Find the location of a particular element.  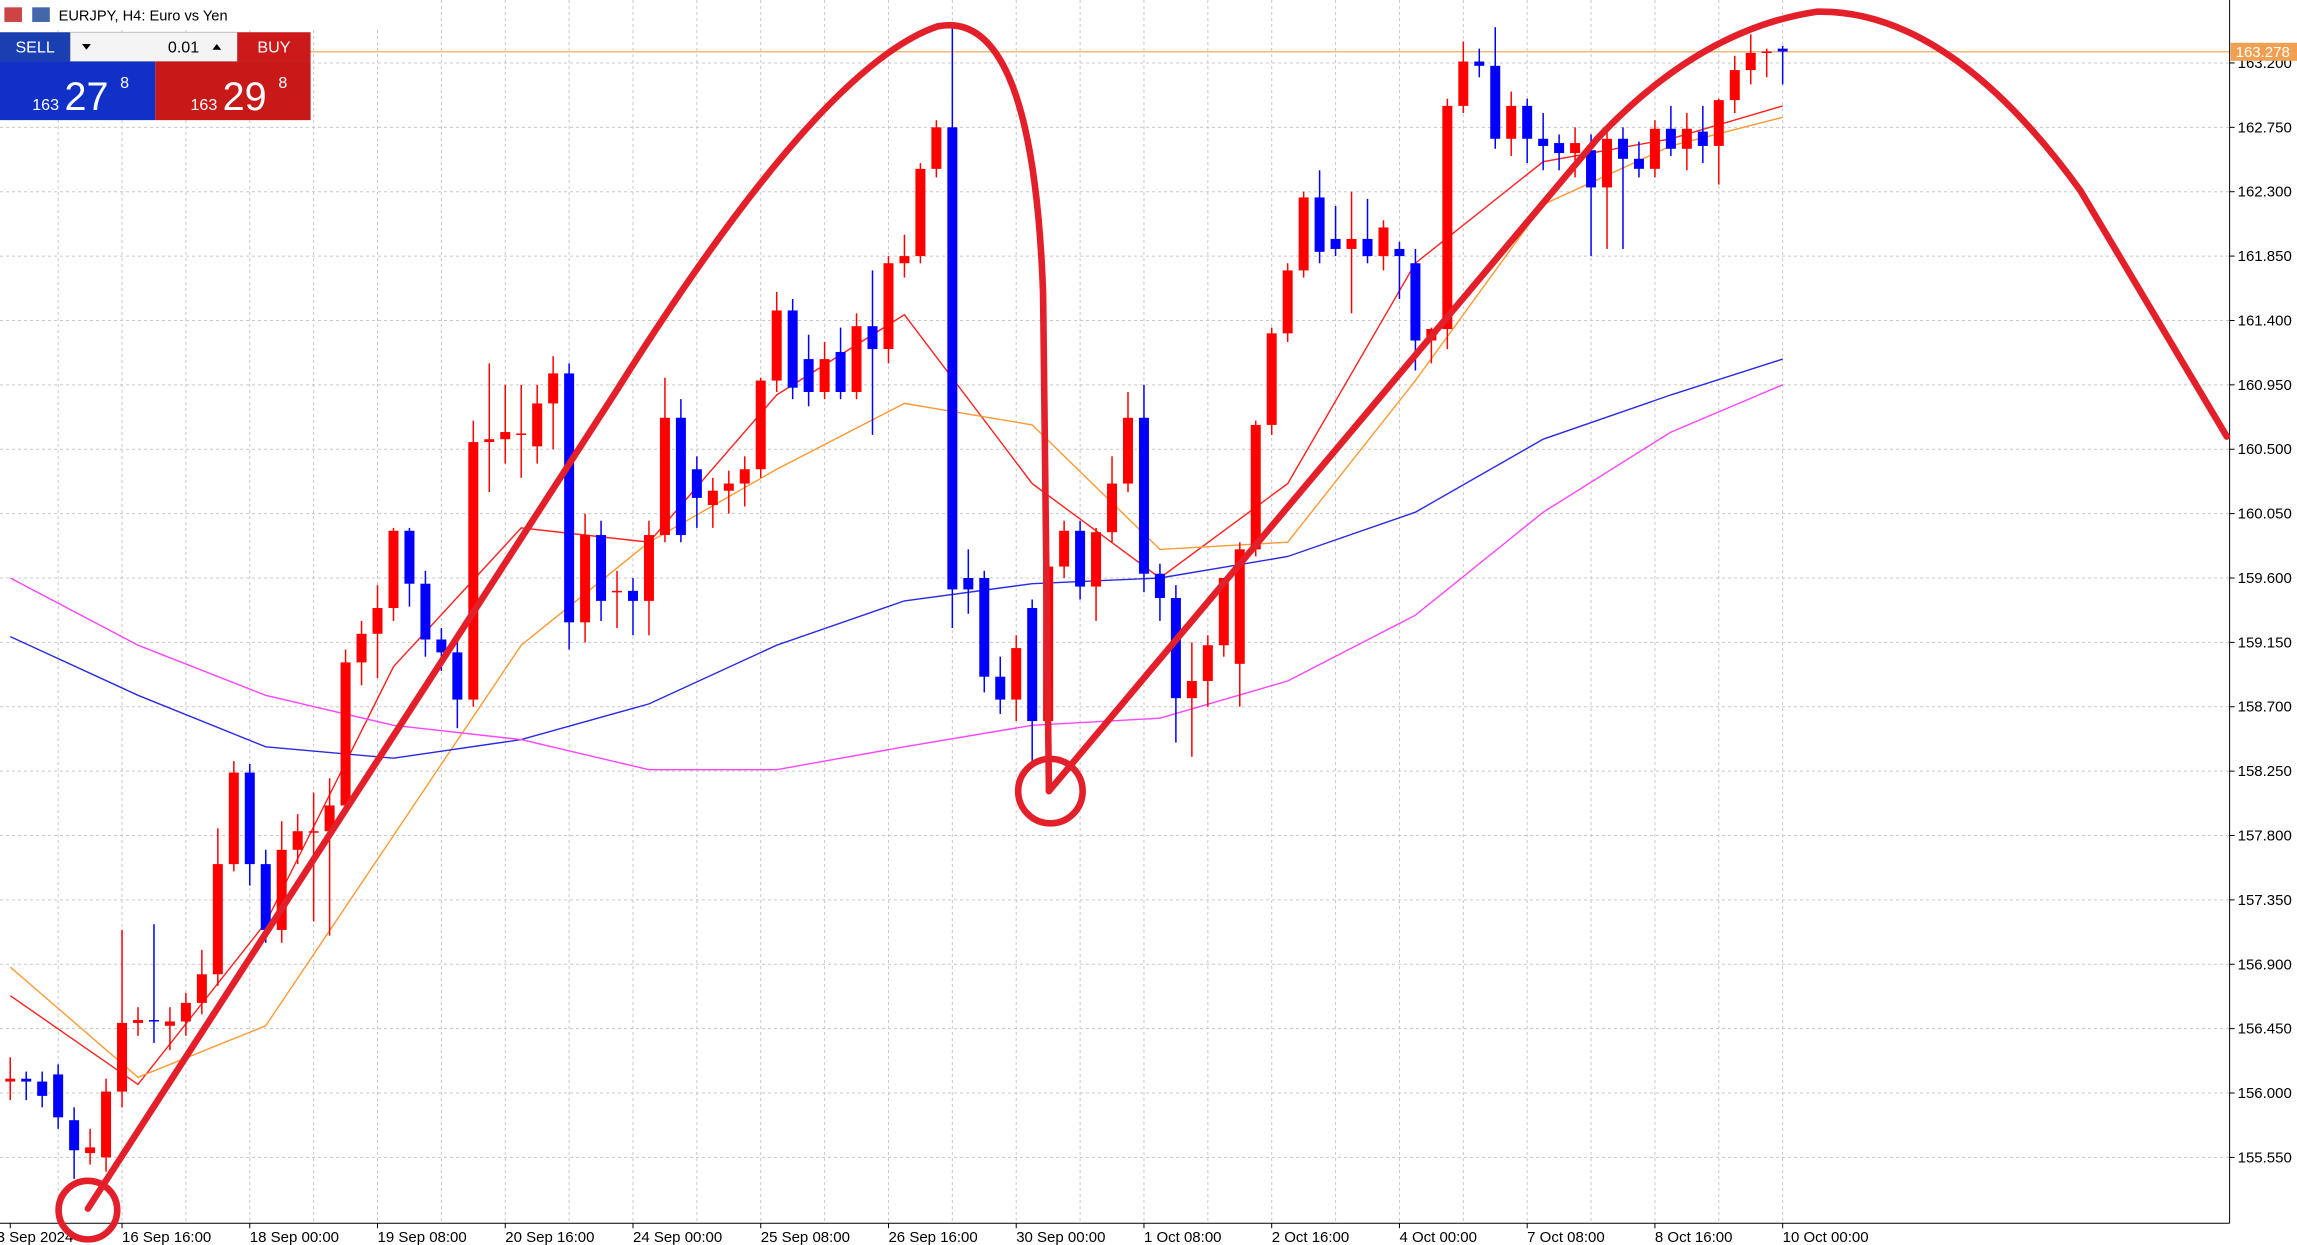

y-tick-label: 161.850 is located at coordinates (2265, 256).